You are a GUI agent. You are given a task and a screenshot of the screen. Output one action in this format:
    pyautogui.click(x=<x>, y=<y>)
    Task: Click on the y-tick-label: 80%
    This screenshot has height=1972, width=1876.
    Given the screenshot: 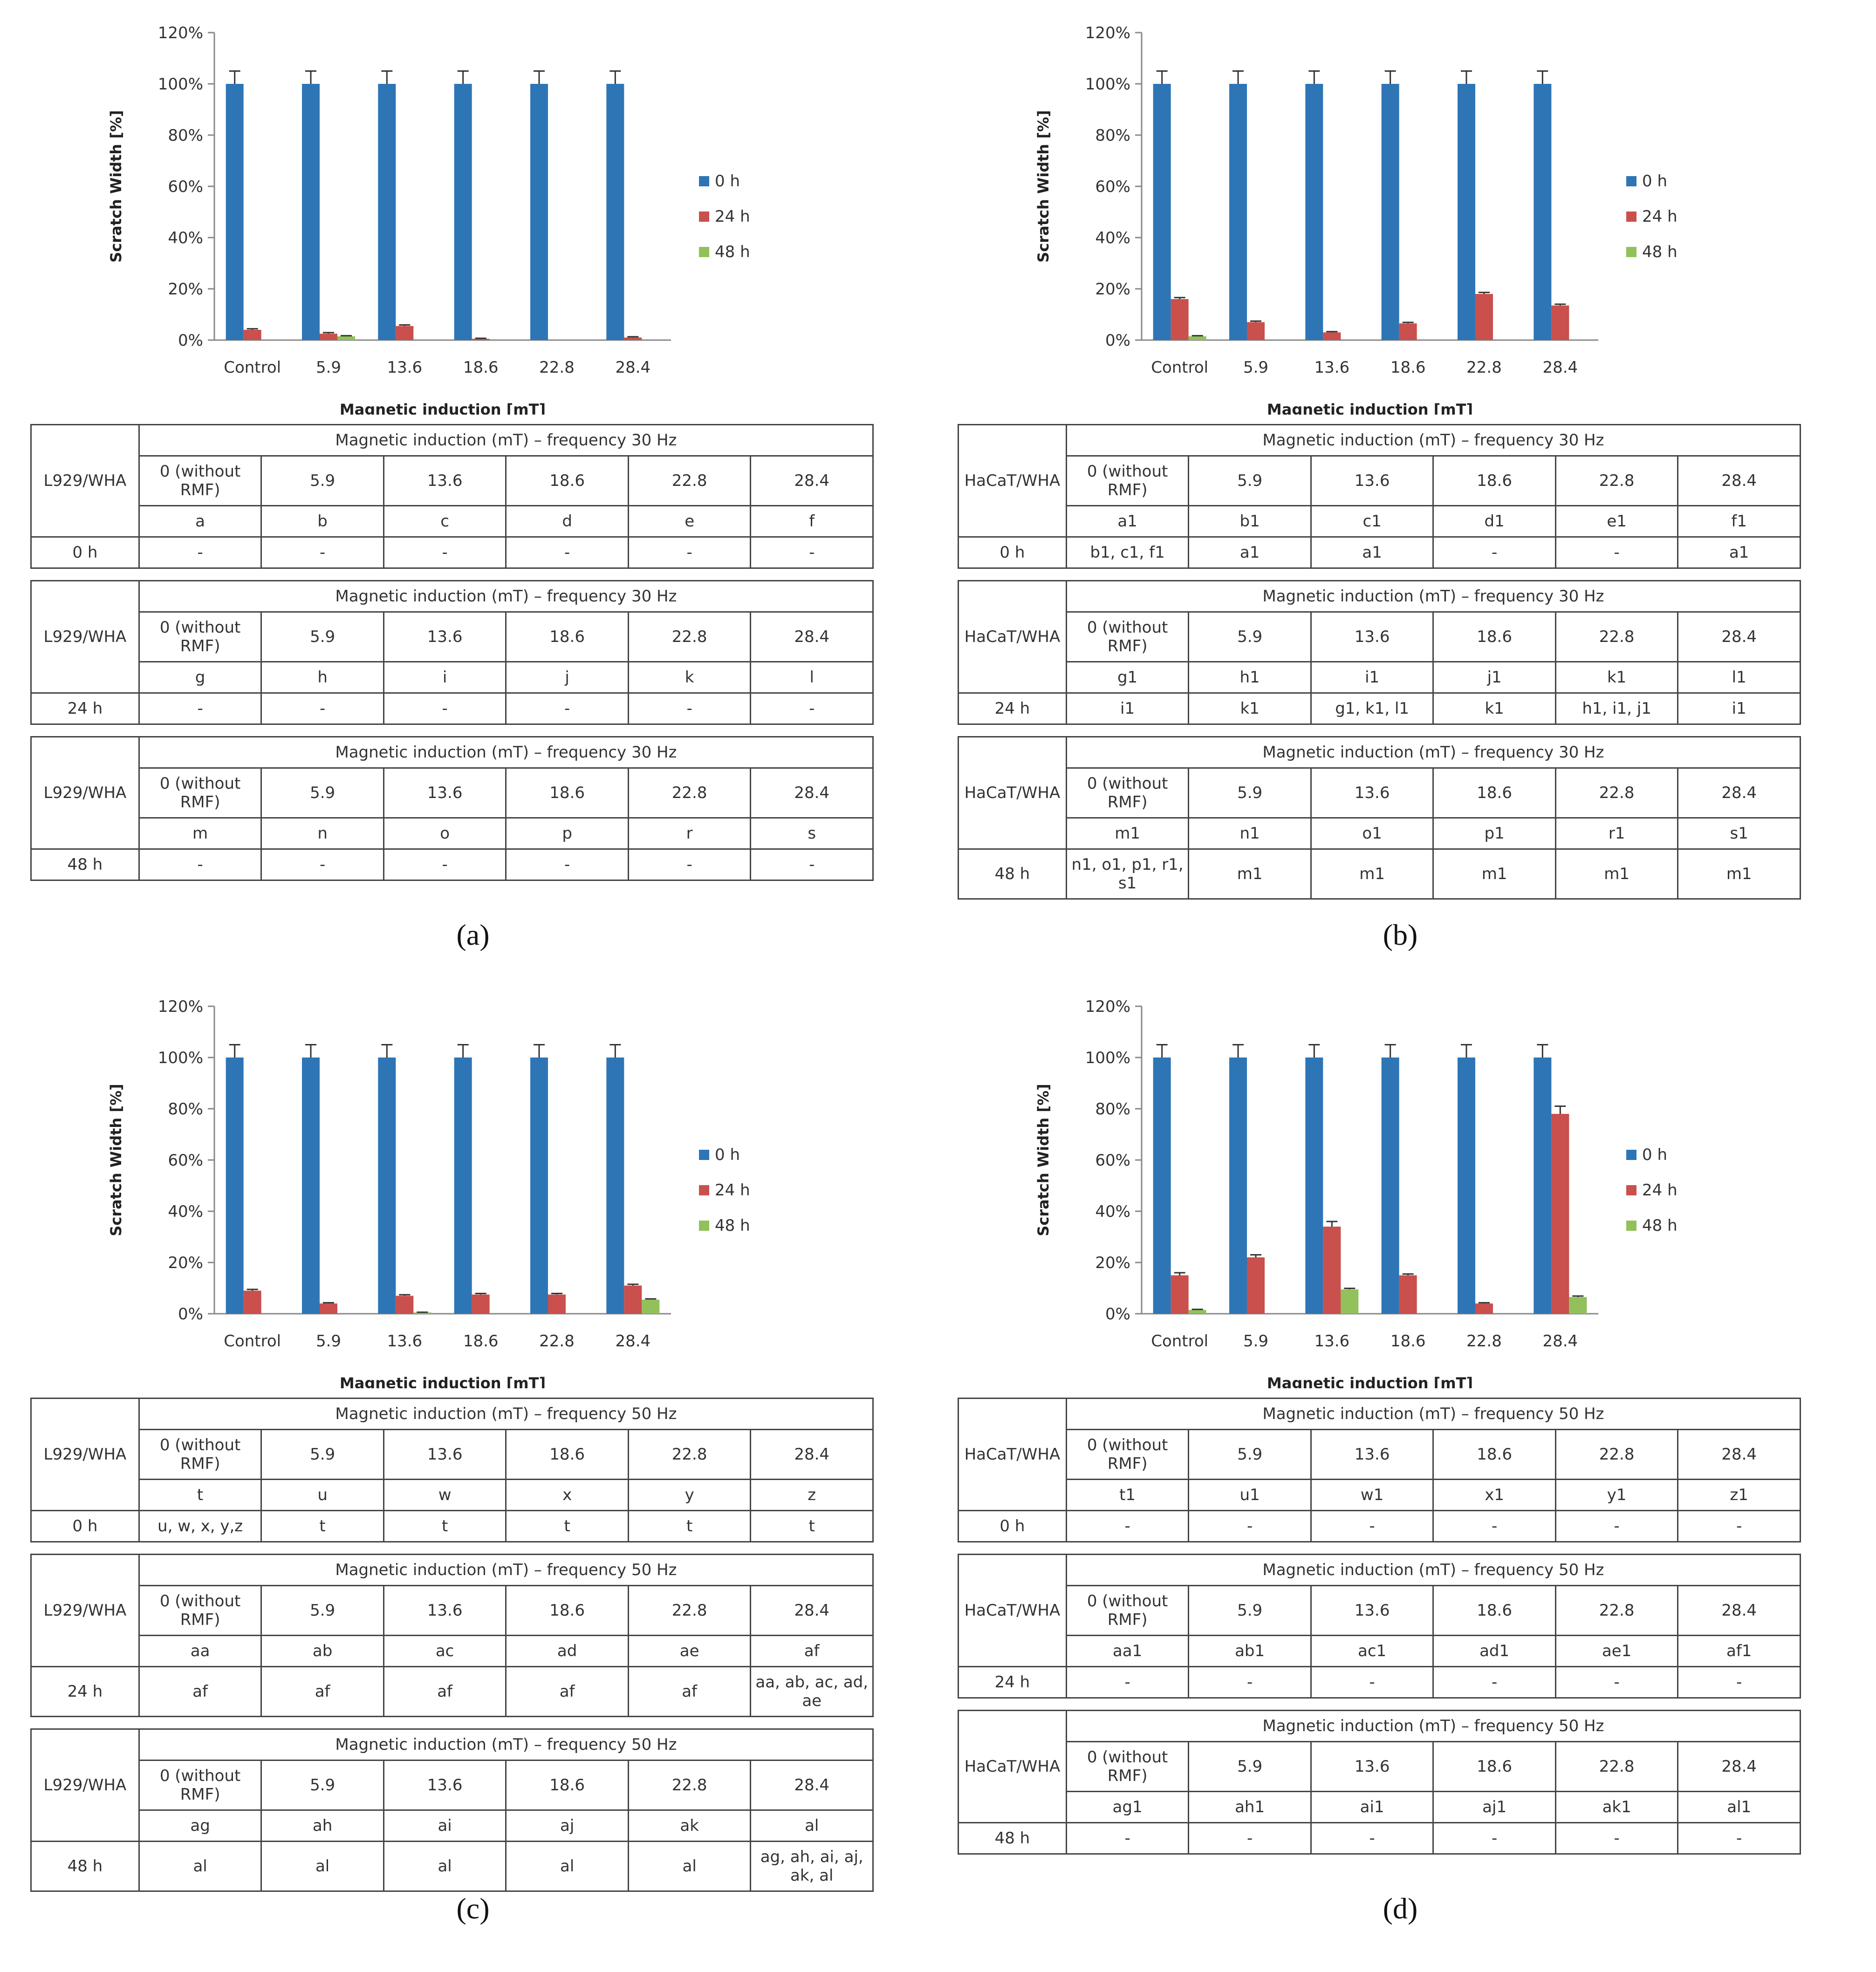 What is the action you would take?
    pyautogui.click(x=1113, y=1109)
    